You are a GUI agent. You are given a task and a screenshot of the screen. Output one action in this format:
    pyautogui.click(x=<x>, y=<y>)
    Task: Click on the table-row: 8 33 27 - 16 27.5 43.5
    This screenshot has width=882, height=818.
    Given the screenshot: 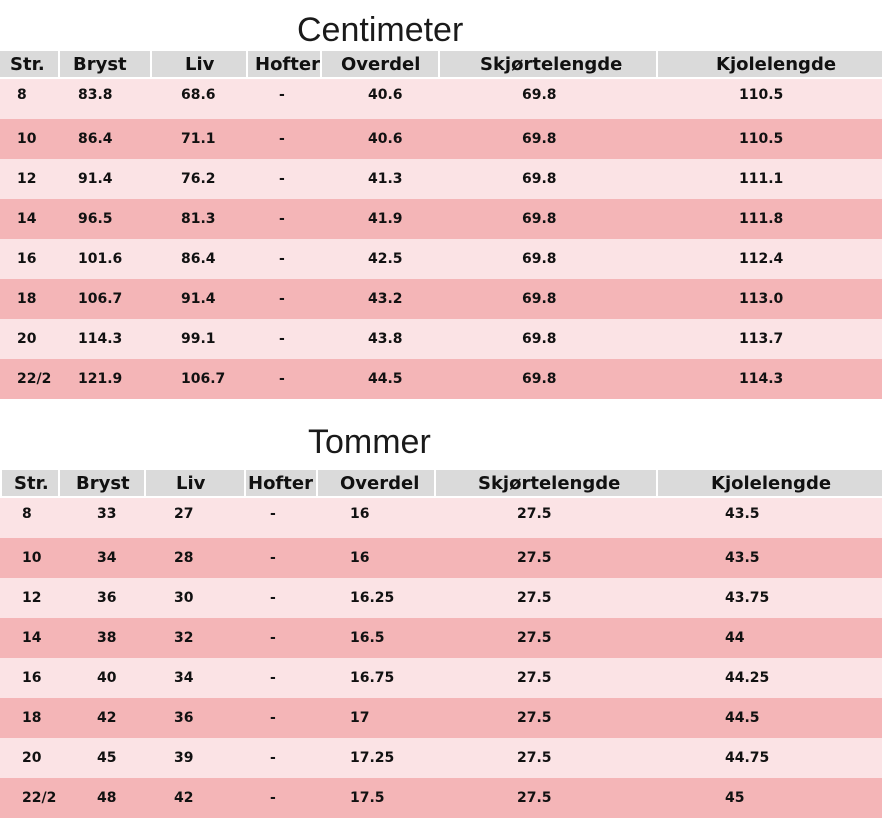 What is the action you would take?
    pyautogui.click(x=441, y=518)
    